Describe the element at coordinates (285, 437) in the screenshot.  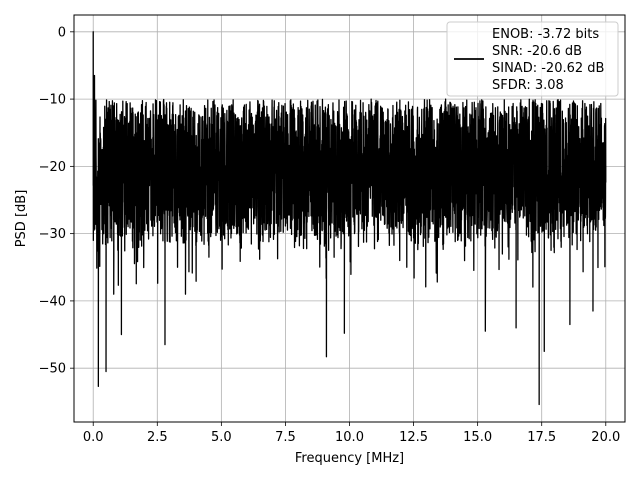
I see `x-tick-label: 7.5` at that location.